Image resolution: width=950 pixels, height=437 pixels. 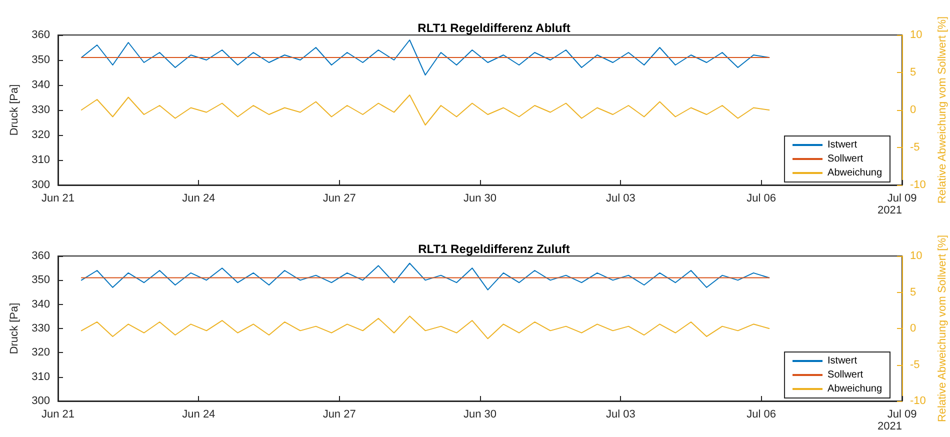 I want to click on chart-title: RLT1 Regeldifferenz Abluft, so click(x=494, y=28).